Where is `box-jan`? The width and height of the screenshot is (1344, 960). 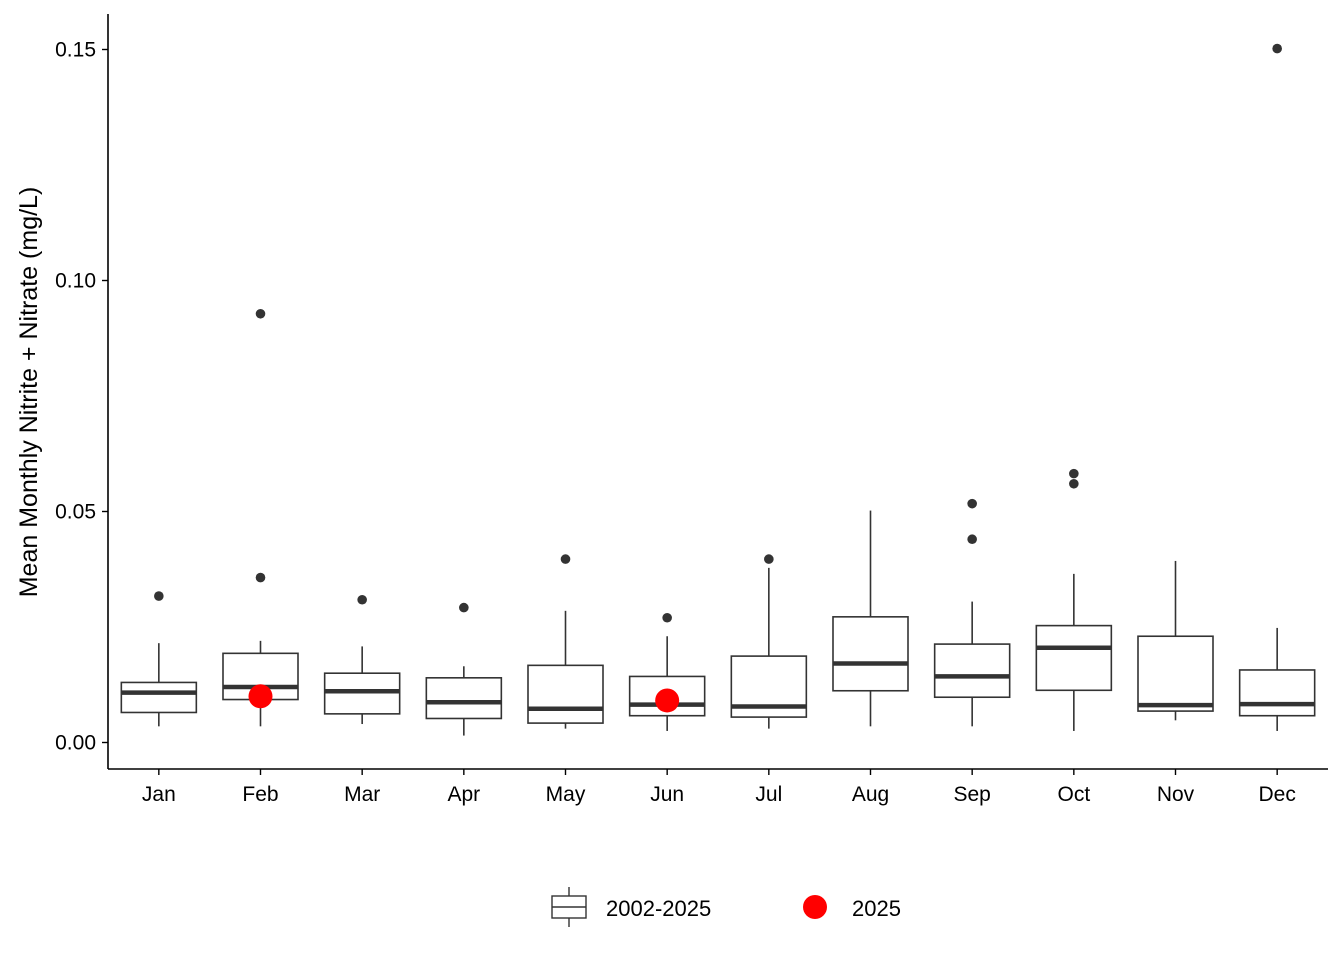
box-jan is located at coordinates (159, 659).